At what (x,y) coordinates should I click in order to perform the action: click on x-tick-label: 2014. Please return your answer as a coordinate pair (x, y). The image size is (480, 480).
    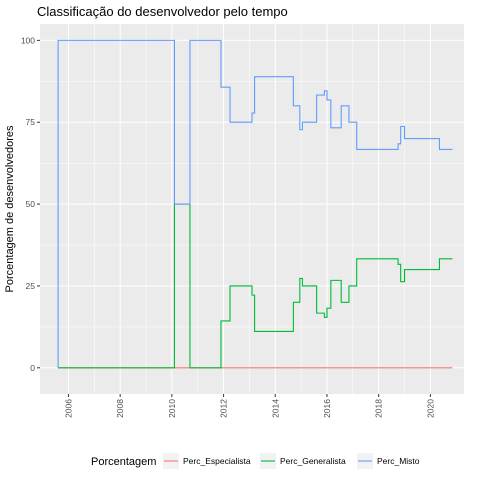
    Looking at the image, I should click on (275, 408).